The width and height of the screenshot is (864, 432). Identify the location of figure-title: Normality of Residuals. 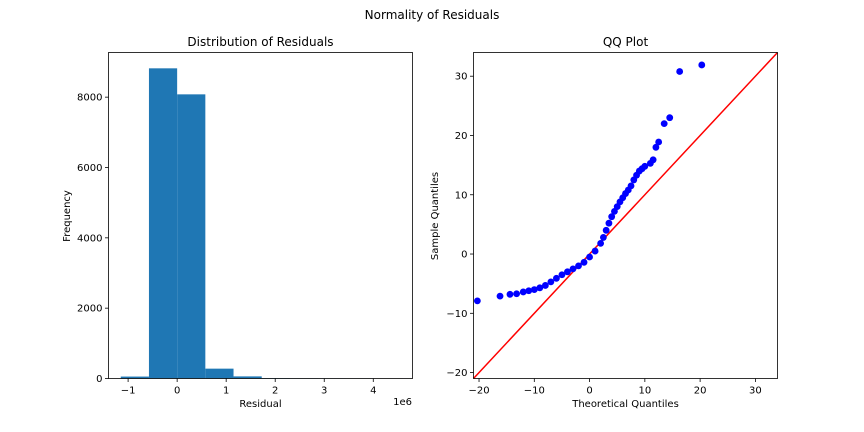
(432, 15).